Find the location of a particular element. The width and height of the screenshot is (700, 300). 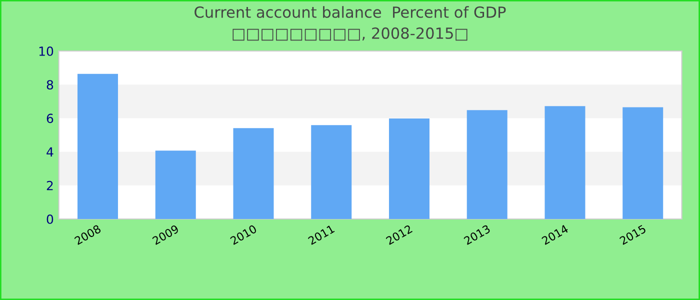

y-tick-label: 4 is located at coordinates (50, 152).